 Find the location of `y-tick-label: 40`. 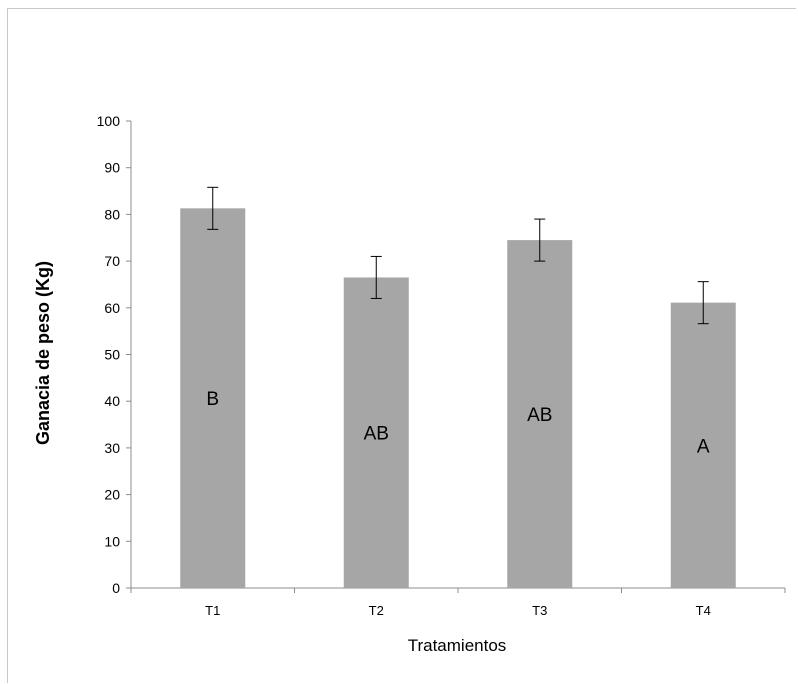

y-tick-label: 40 is located at coordinates (112, 401).